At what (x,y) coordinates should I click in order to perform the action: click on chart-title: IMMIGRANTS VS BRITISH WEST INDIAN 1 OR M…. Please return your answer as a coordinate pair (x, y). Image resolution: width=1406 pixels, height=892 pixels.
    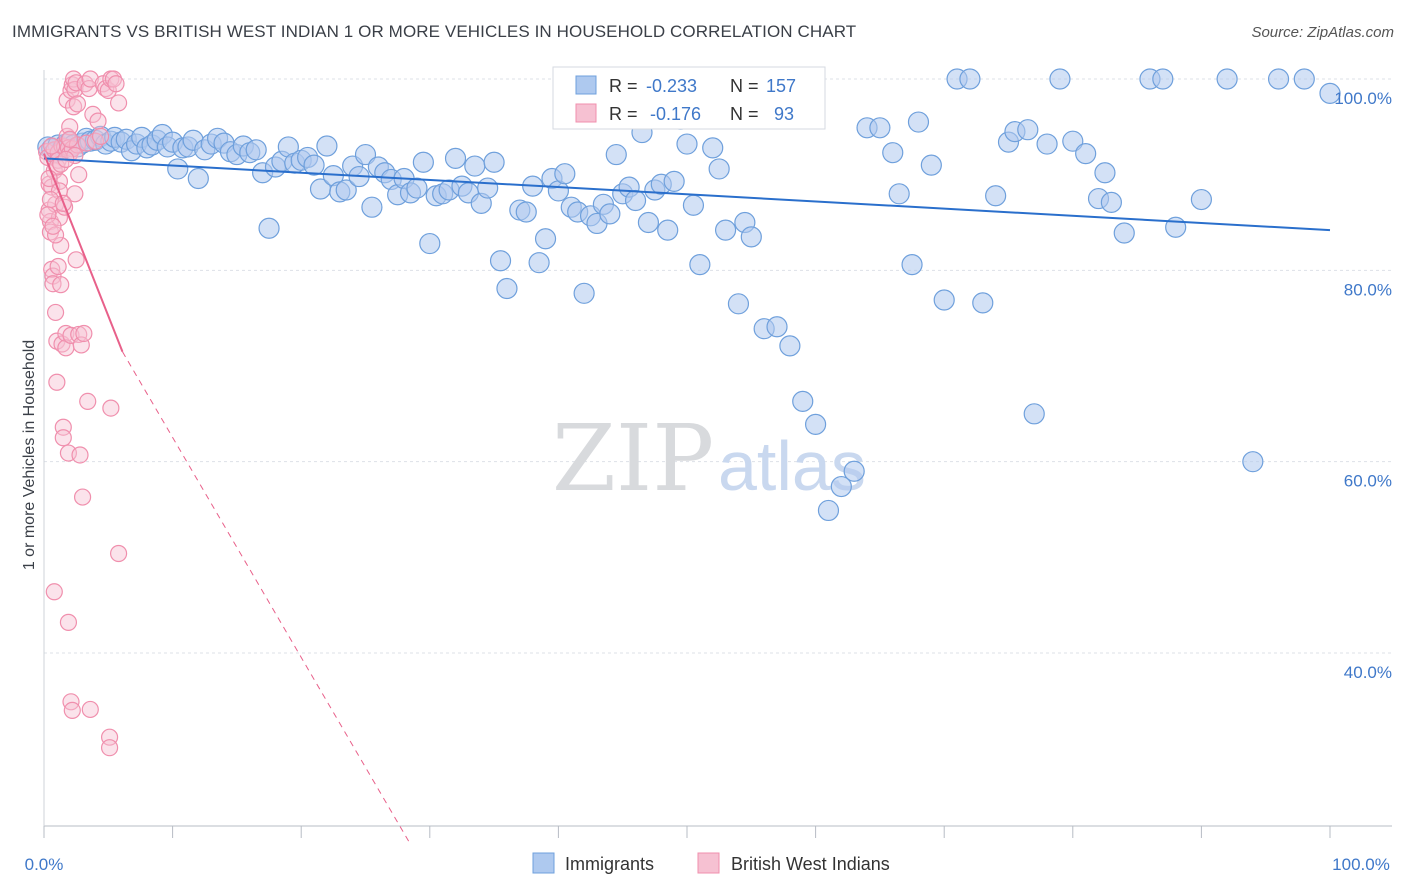
    Looking at the image, I should click on (434, 31).